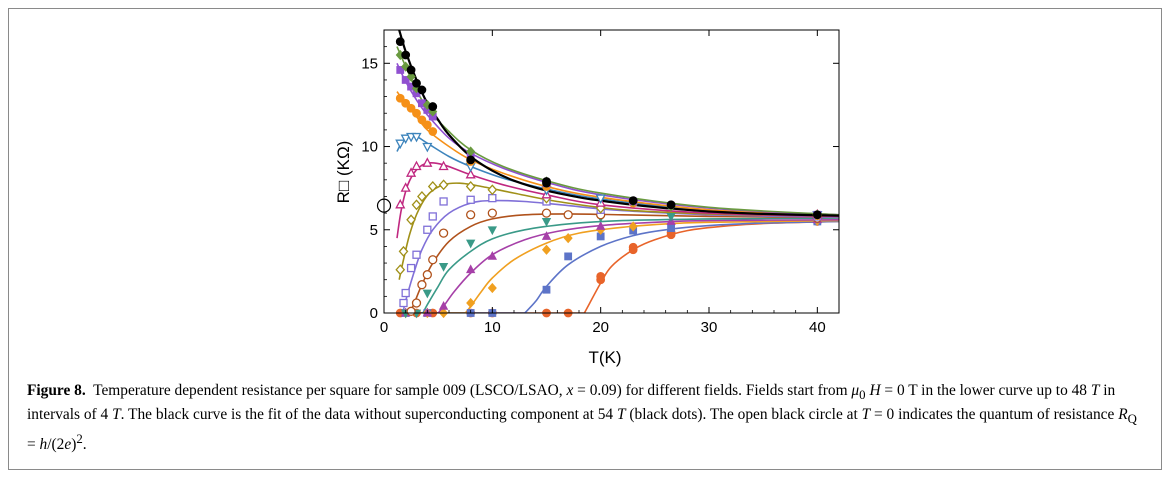  Describe the element at coordinates (817, 327) in the screenshot. I see `x-tick-label: 40` at that location.